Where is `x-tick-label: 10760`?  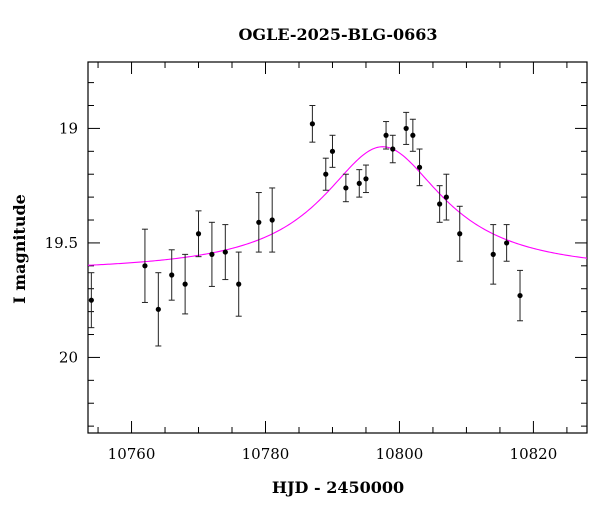
x-tick-label: 10760 is located at coordinates (132, 454).